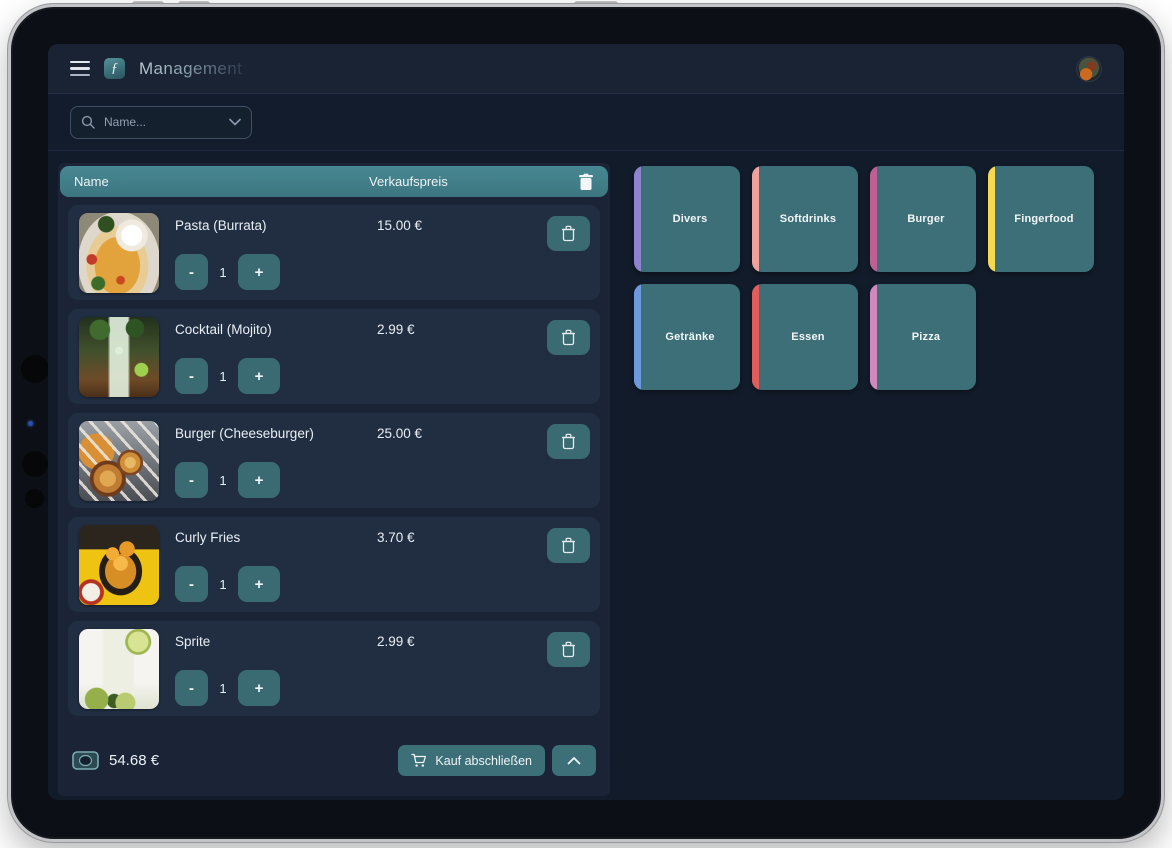  What do you see at coordinates (334, 356) in the screenshot?
I see `cart-item-row: Cocktail (Mojito) 2.99 € - 1 +` at bounding box center [334, 356].